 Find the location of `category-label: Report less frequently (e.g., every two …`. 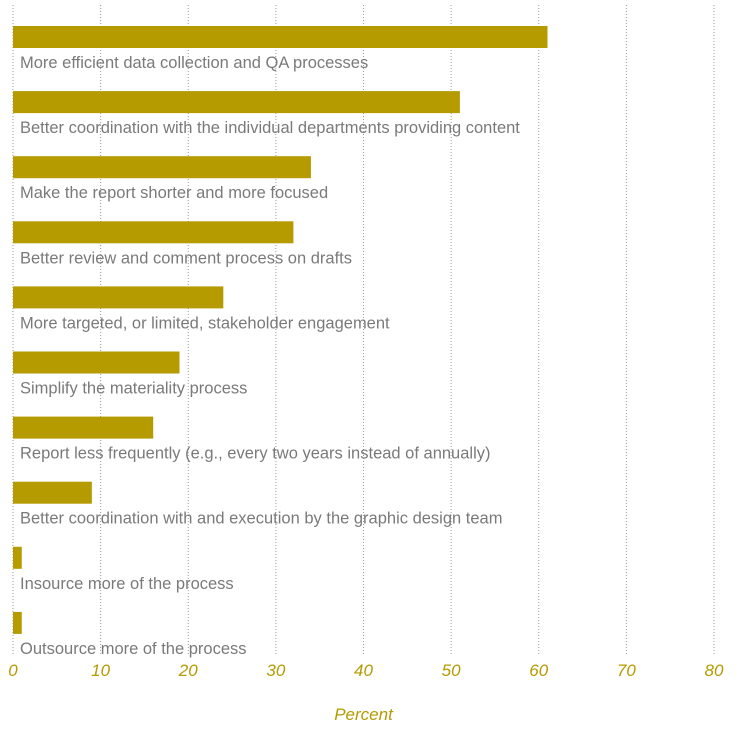

category-label: Report less frequently (e.g., every two … is located at coordinates (255, 454).